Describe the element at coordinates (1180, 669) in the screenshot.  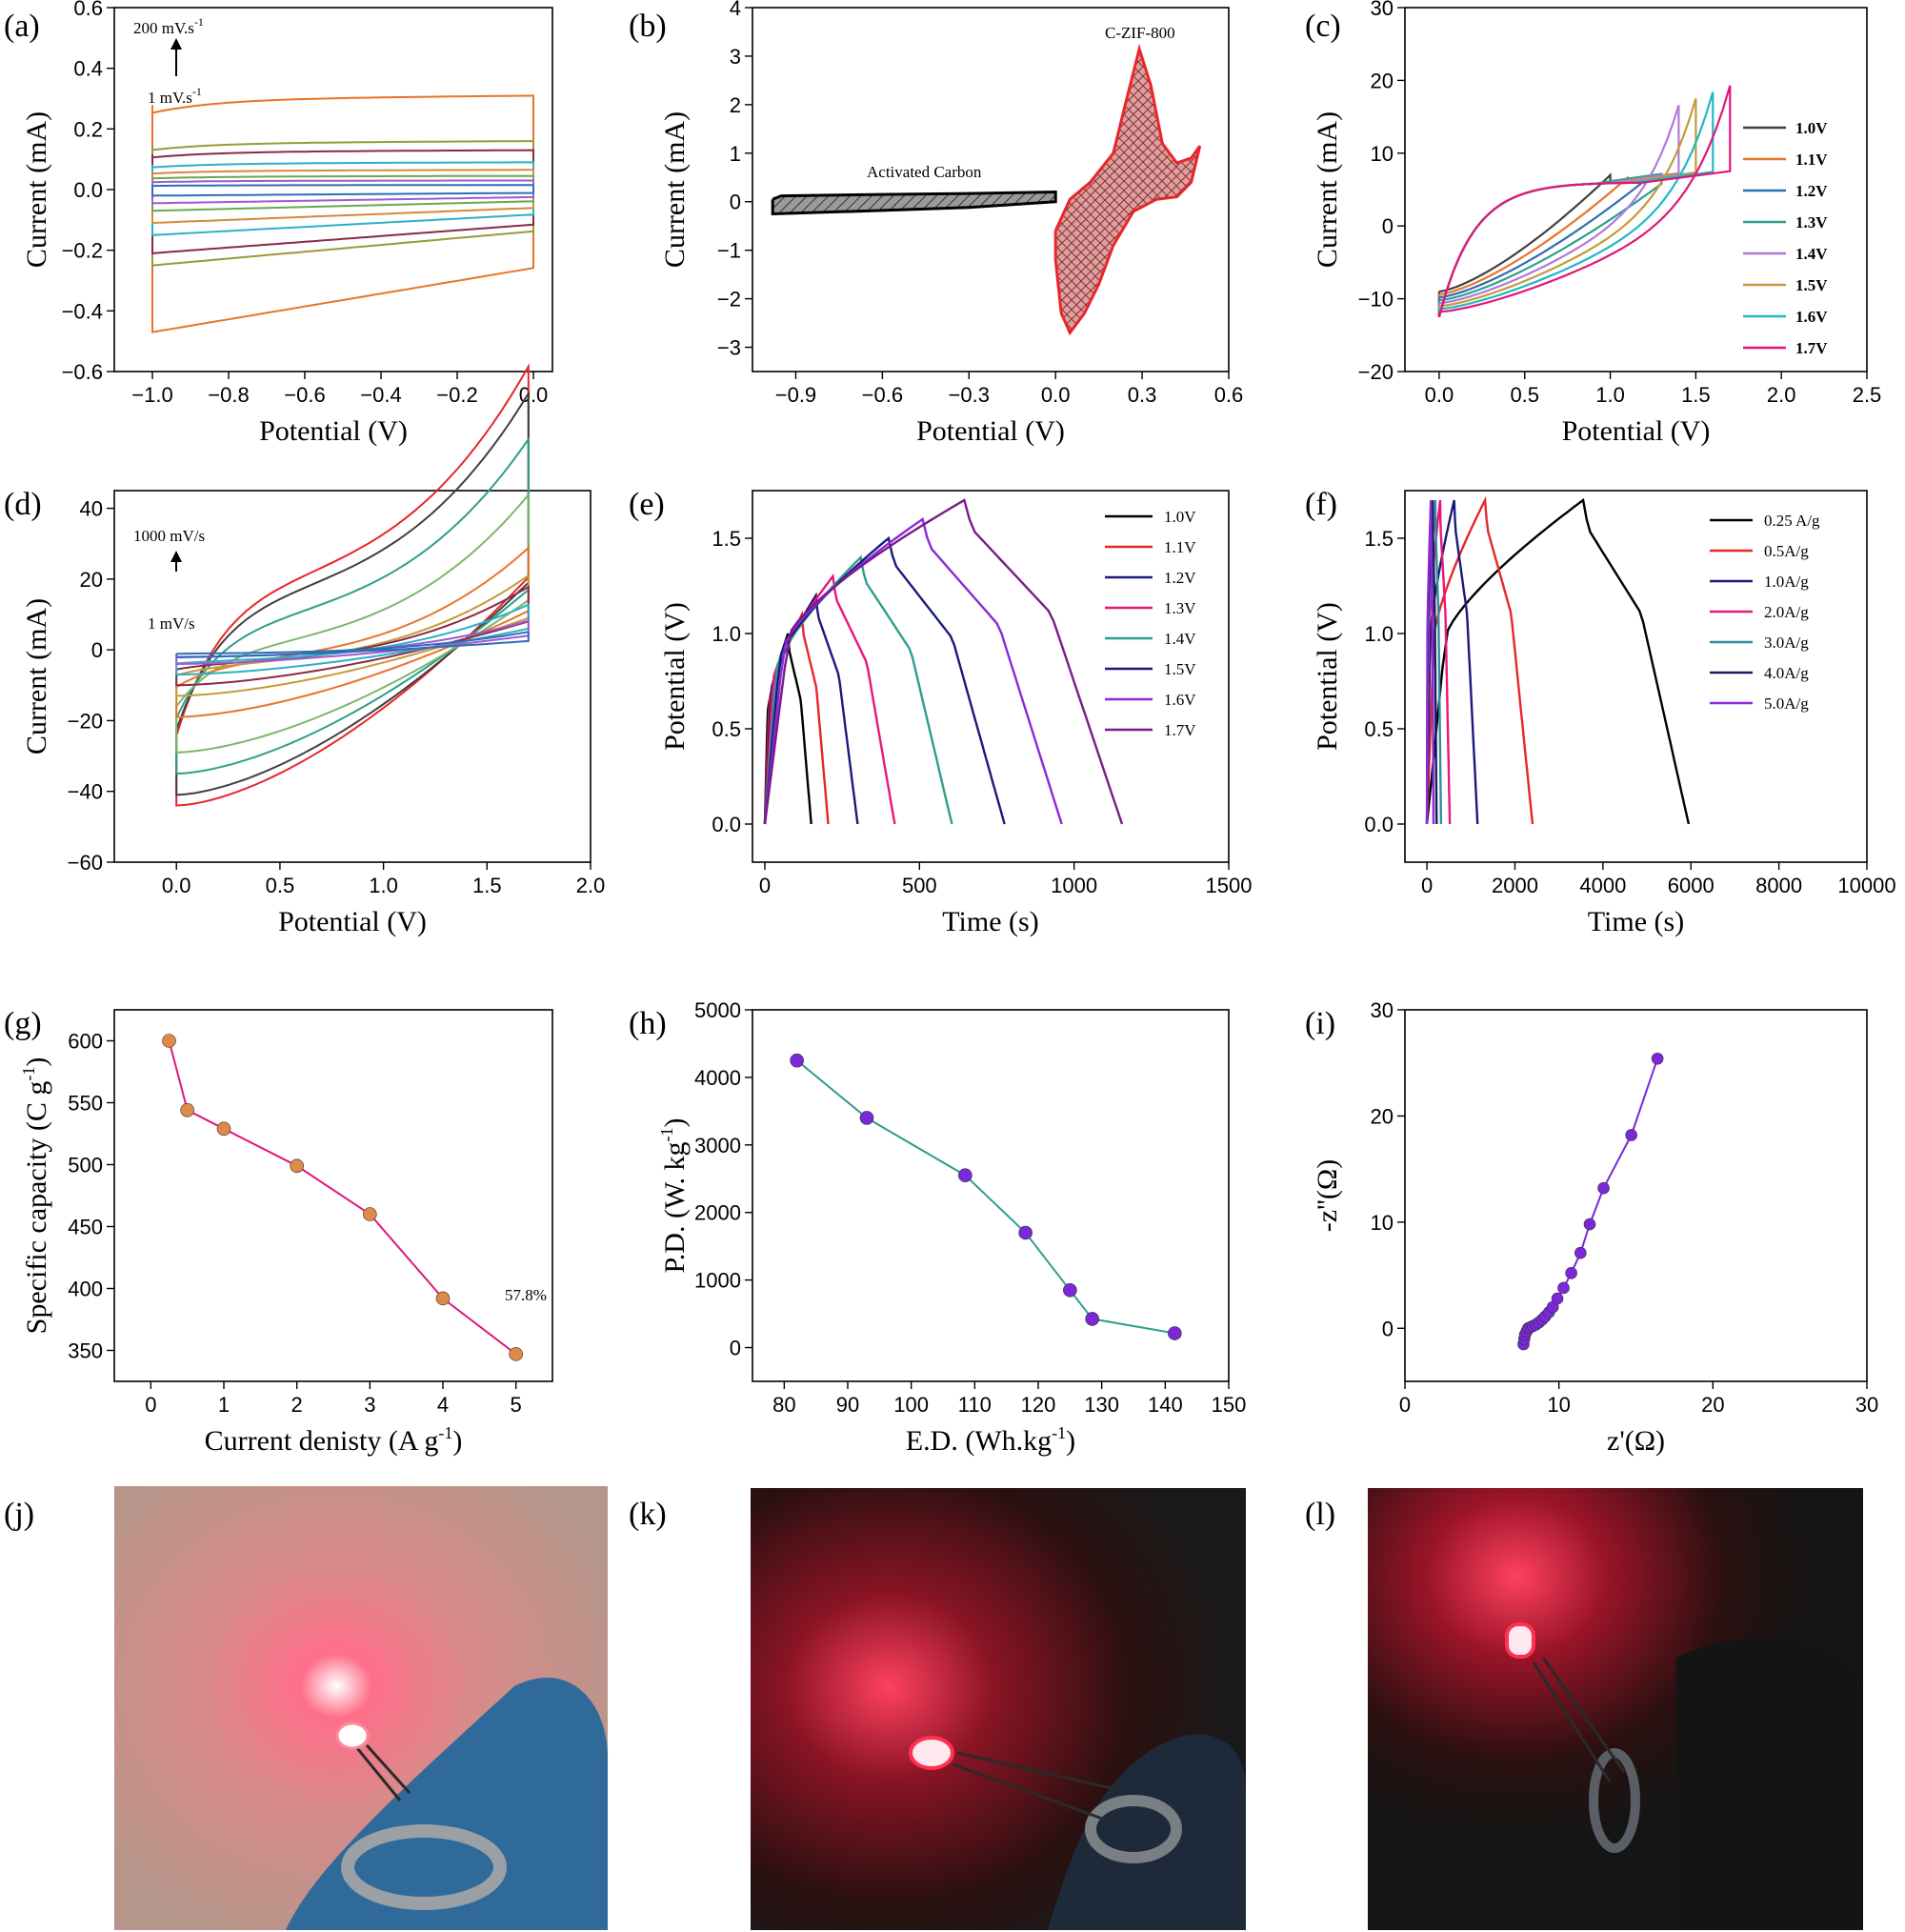
I see `legend-label: 1.5V` at that location.